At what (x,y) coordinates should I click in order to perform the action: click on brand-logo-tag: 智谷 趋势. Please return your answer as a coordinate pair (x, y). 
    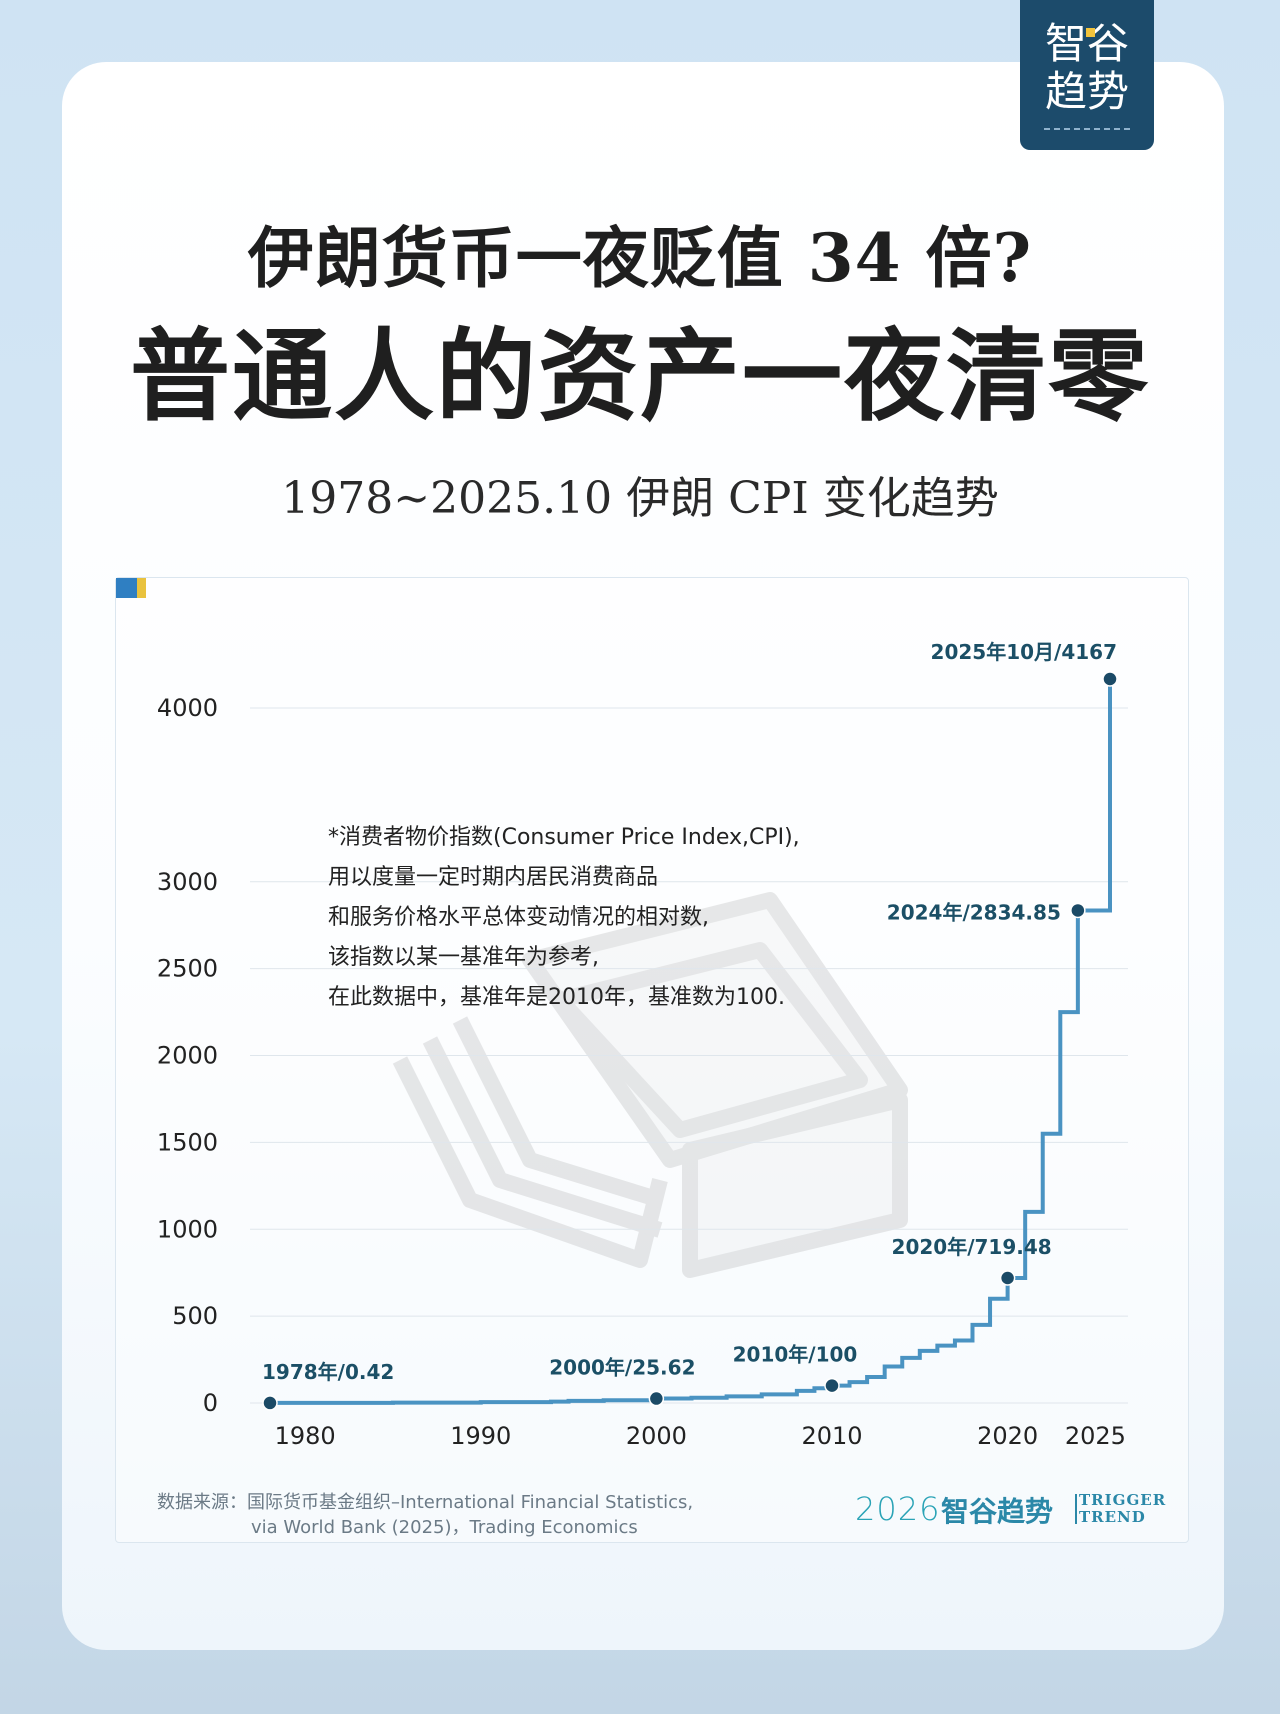
    Looking at the image, I should click on (1087, 75).